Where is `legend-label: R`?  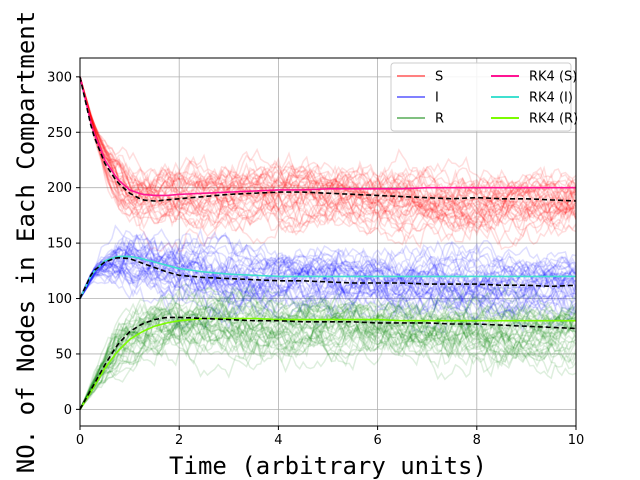
legend-label: R is located at coordinates (439, 119).